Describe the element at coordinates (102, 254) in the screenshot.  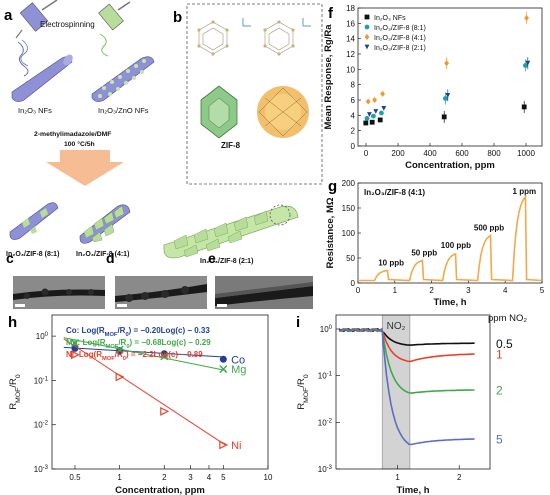
I see `product-41-label: In₂O₃/ZIF-8 (4:1)` at that location.